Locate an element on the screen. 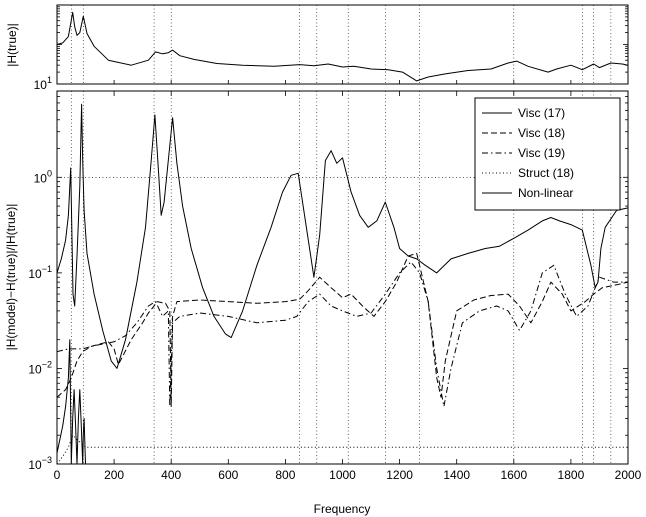 The width and height of the screenshot is (646, 517). main-y-tick-label-0: 10⁻³ is located at coordinates (40, 463).